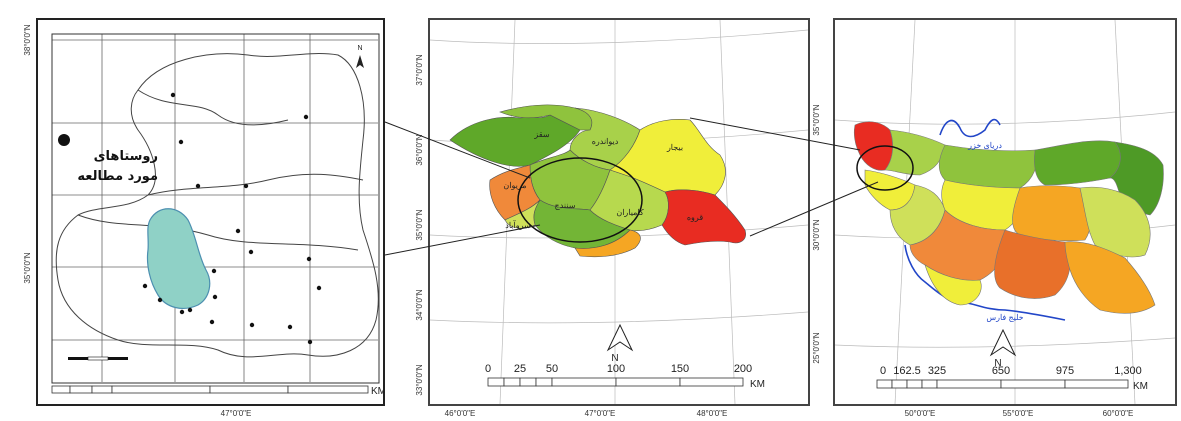 The height and width of the screenshot is (421, 1181). I want to click on legend-label-line1: روستاهای, so click(126, 156).